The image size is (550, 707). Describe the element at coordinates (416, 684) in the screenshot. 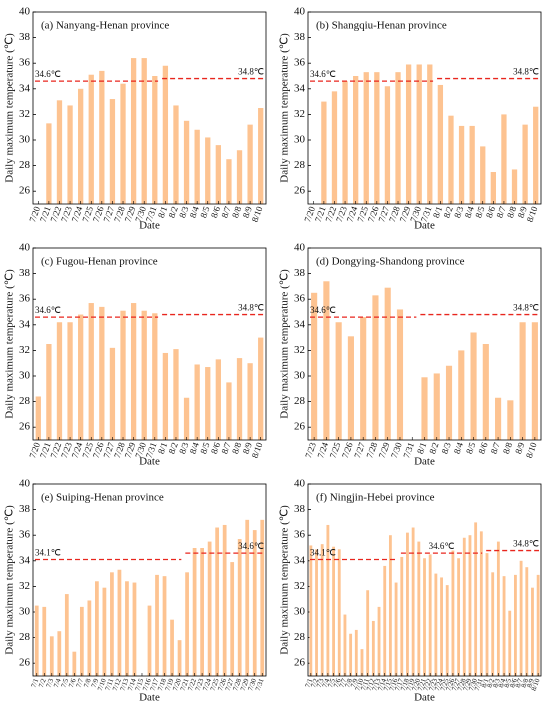

I see `x-tick-label: 7/20` at that location.